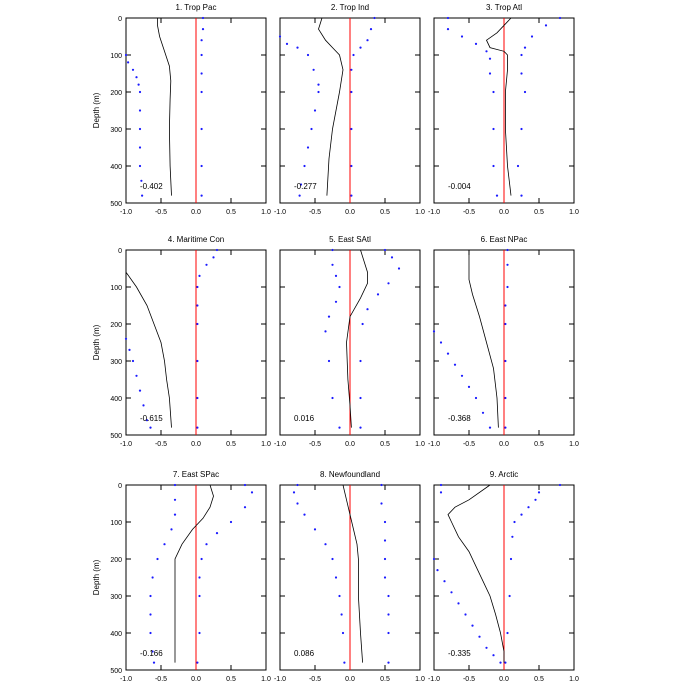 This screenshot has height=700, width=700. Describe the element at coordinates (196, 239) in the screenshot. I see `panel-title: 4. Maritime Con` at that location.